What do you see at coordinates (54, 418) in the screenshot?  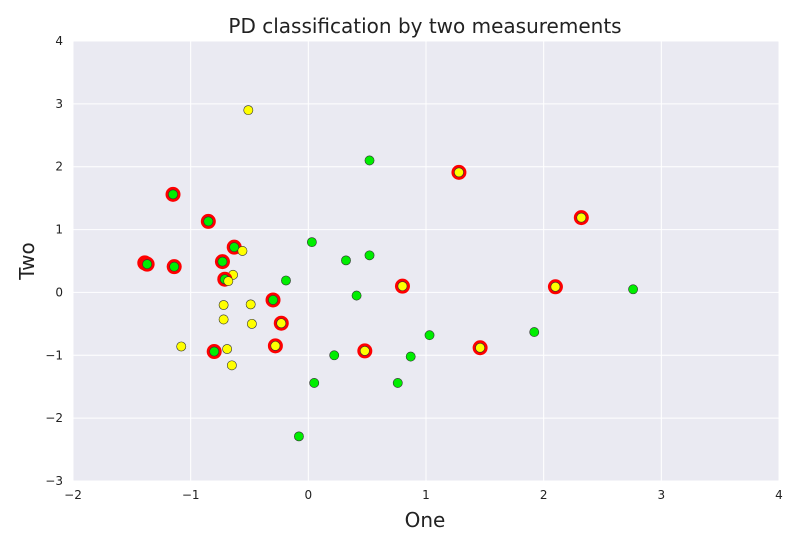 I see `y-tick-label: −2` at bounding box center [54, 418].